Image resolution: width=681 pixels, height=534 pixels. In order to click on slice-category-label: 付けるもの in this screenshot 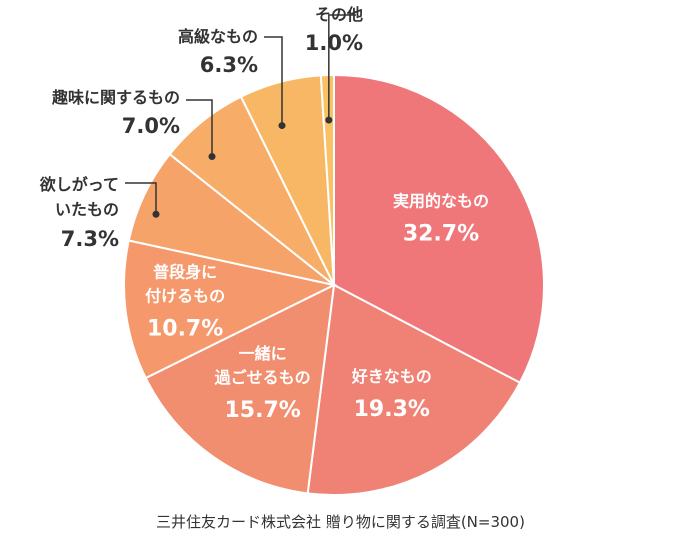, I will do `click(185, 295)`.